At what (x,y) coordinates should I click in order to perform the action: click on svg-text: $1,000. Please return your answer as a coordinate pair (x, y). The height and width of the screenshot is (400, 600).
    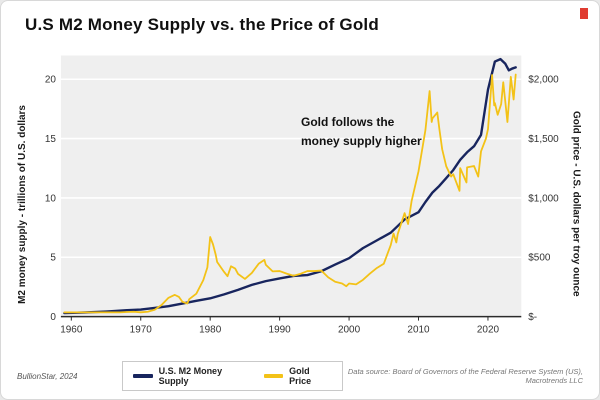
    Looking at the image, I should click on (543, 198).